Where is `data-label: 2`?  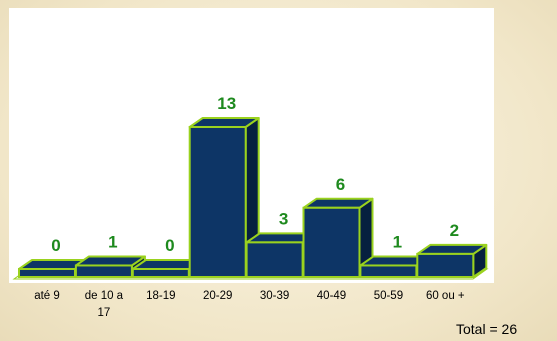
data-label: 2 is located at coordinates (454, 230).